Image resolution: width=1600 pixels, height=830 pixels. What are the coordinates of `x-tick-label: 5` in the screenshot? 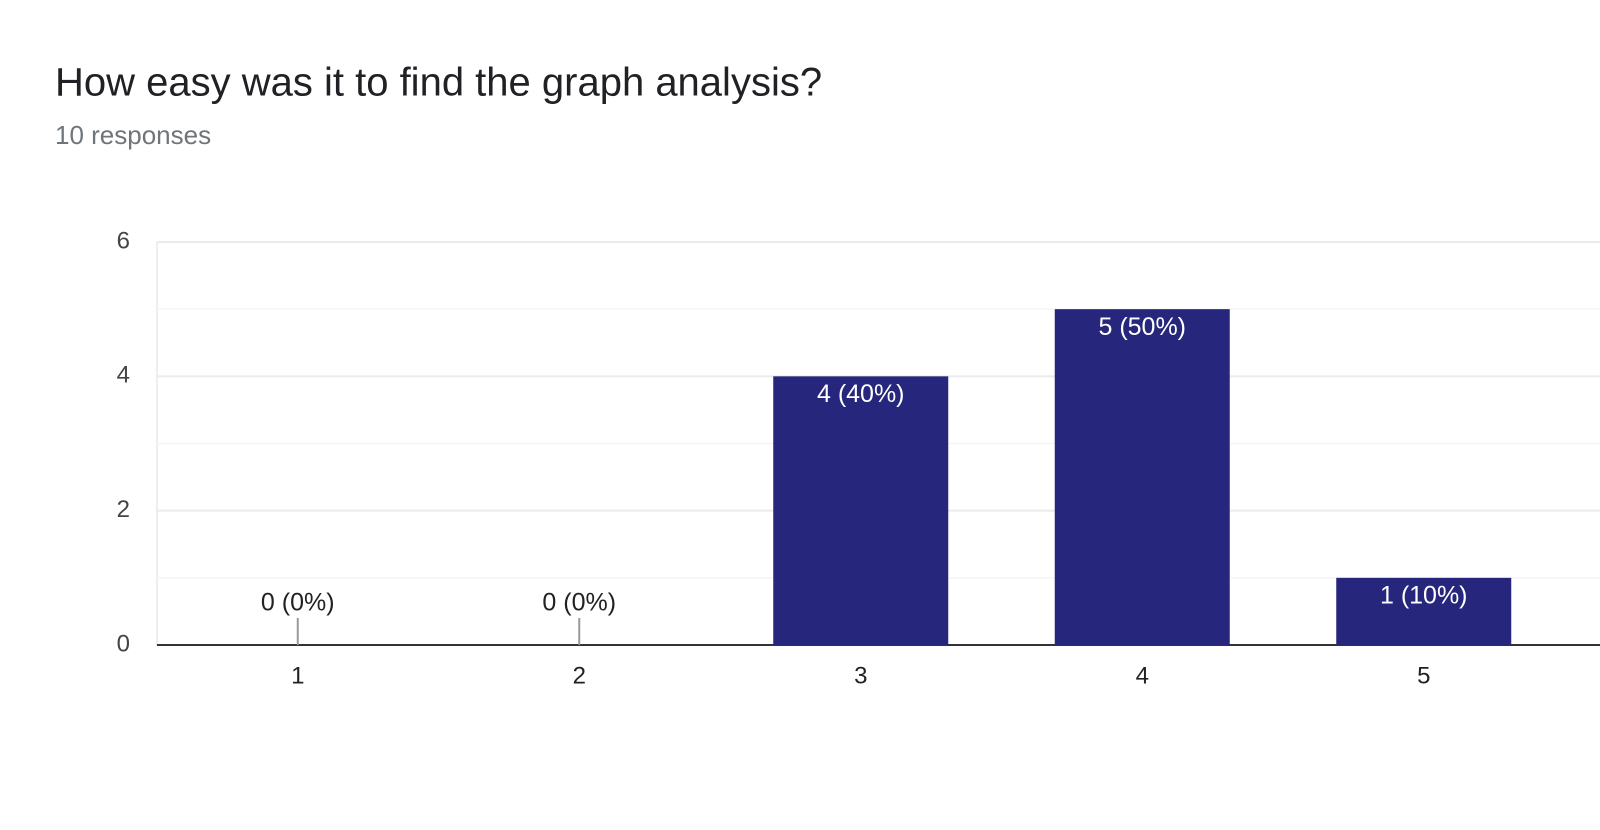 It's located at (1423, 675).